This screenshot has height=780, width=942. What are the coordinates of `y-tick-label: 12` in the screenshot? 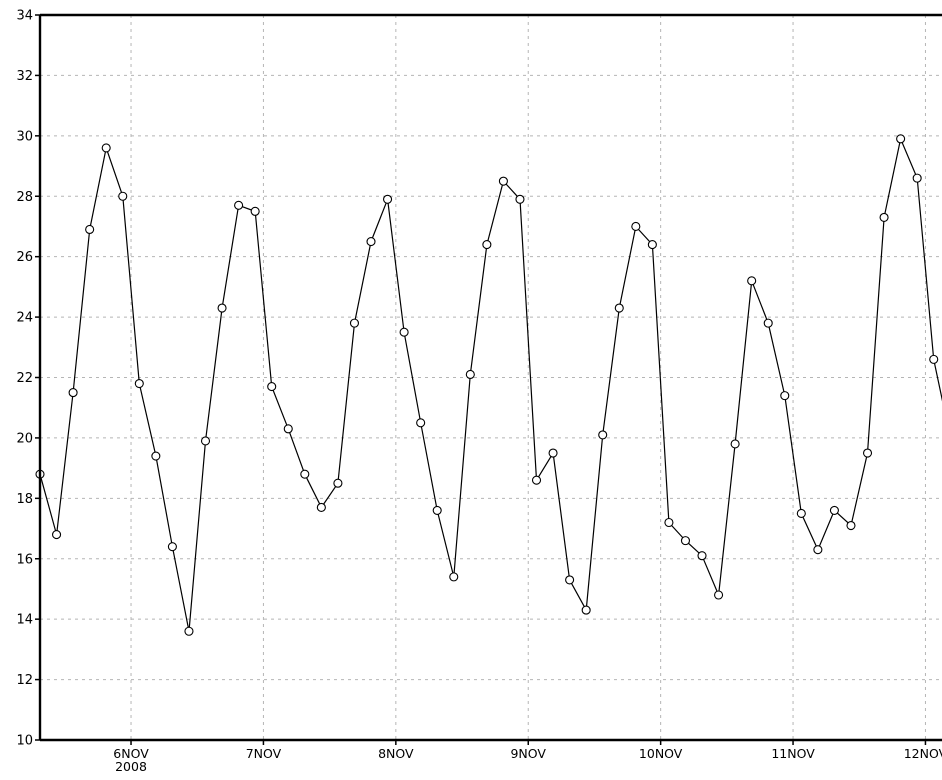 It's located at (24, 680).